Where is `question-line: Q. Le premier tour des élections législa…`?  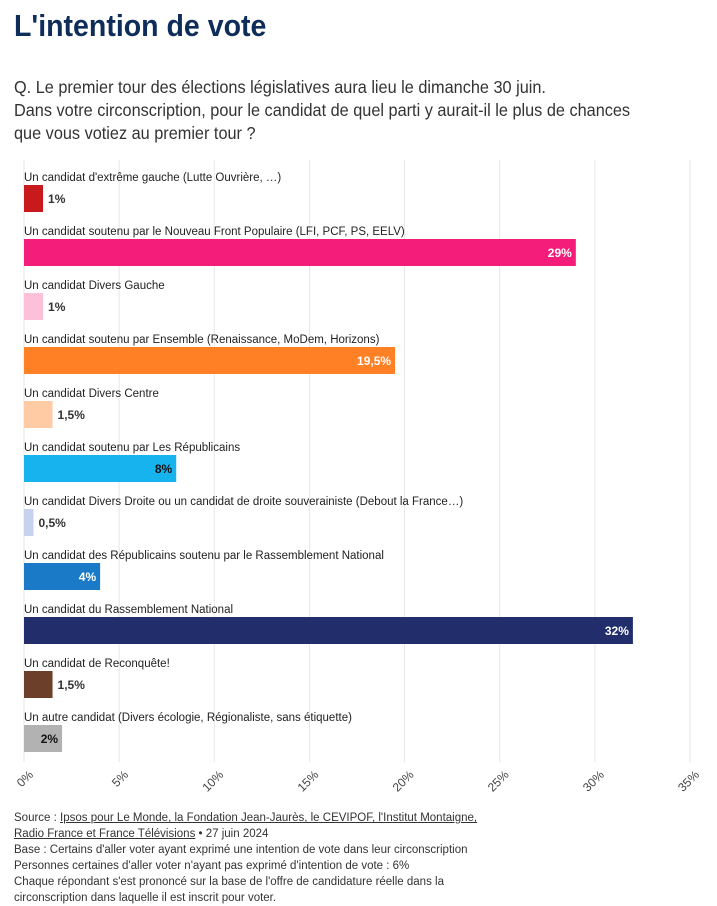
question-line: Q. Le premier tour des élections législa… is located at coordinates (280, 87).